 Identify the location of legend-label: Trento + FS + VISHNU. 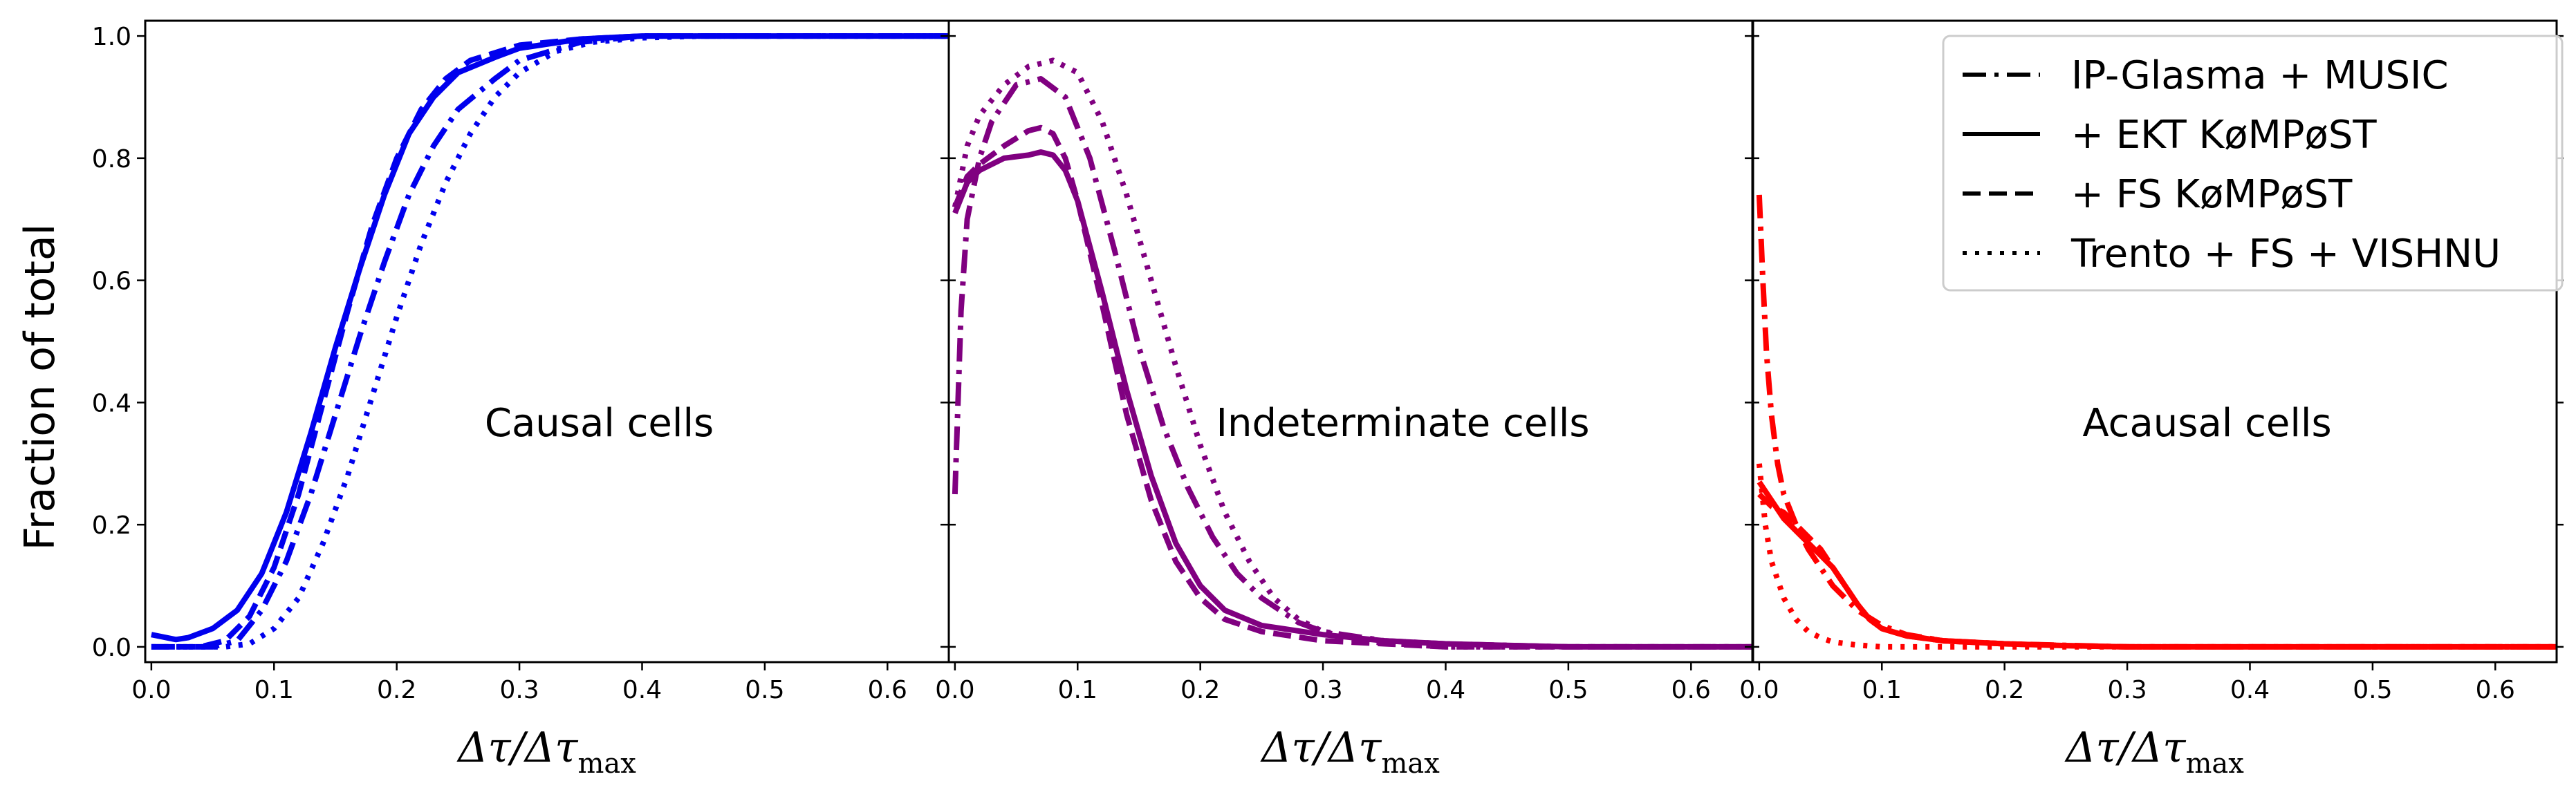
(2285, 254).